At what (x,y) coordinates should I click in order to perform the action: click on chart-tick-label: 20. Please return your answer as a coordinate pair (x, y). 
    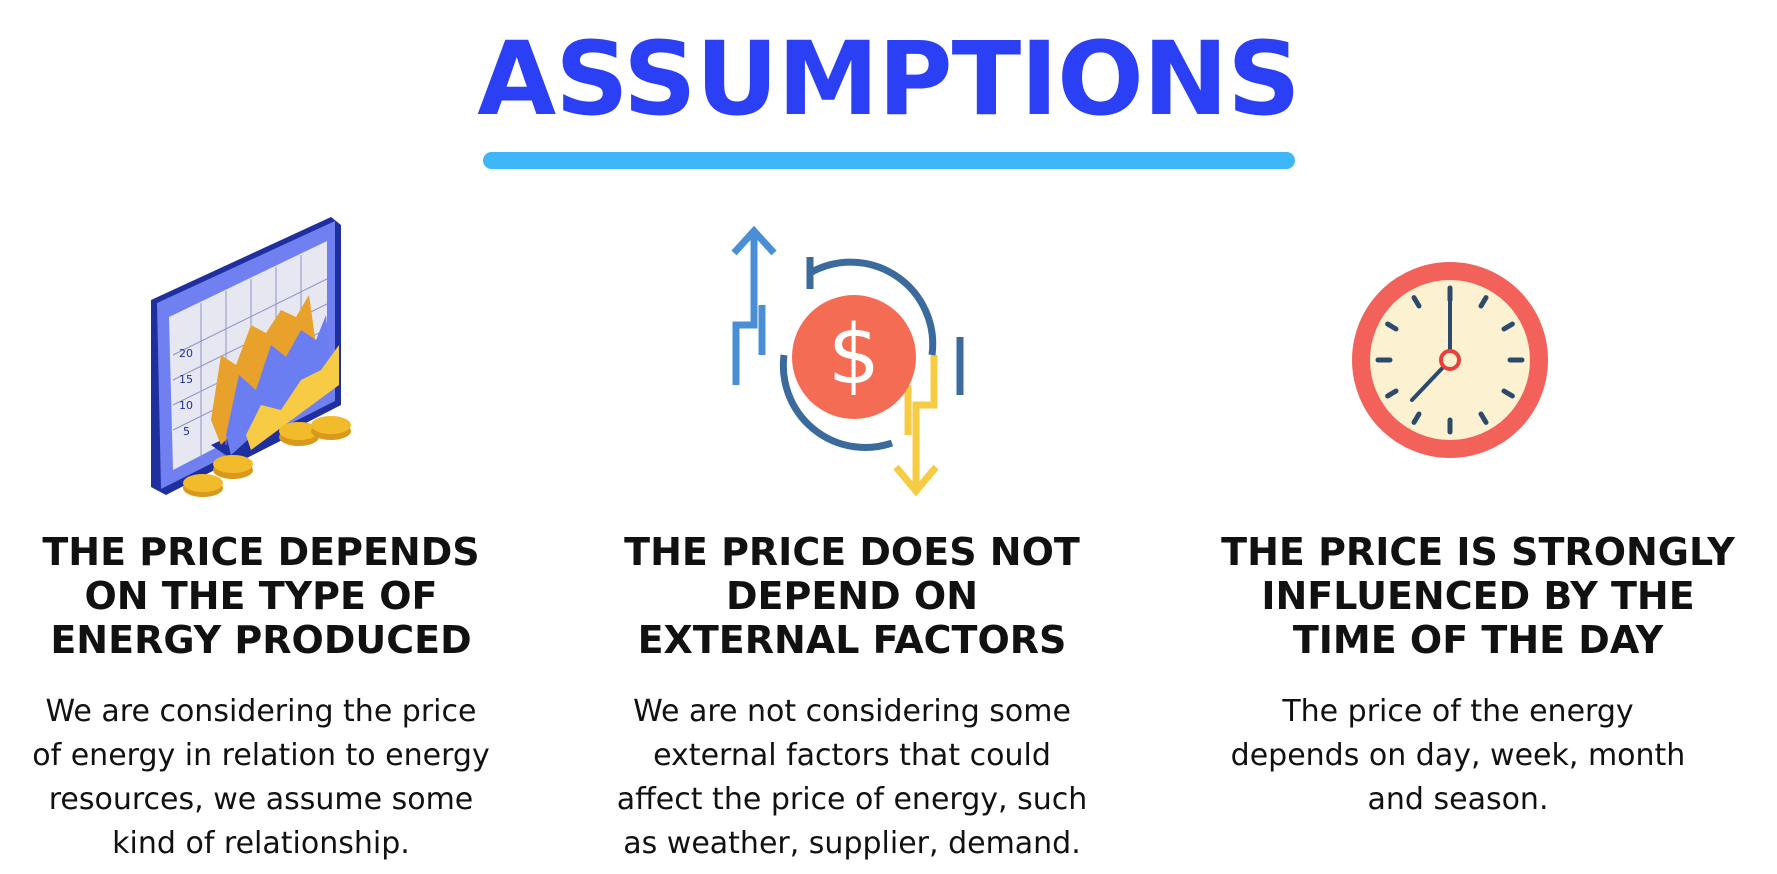
    Looking at the image, I should click on (186, 353).